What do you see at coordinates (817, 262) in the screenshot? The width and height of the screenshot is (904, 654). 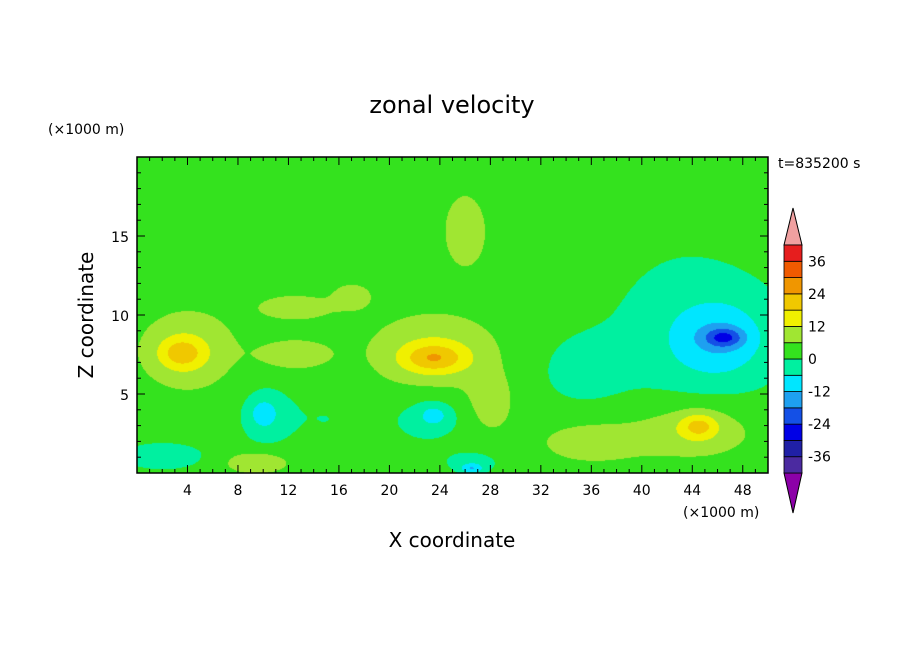 I see `colorbar-tick-label: 36` at bounding box center [817, 262].